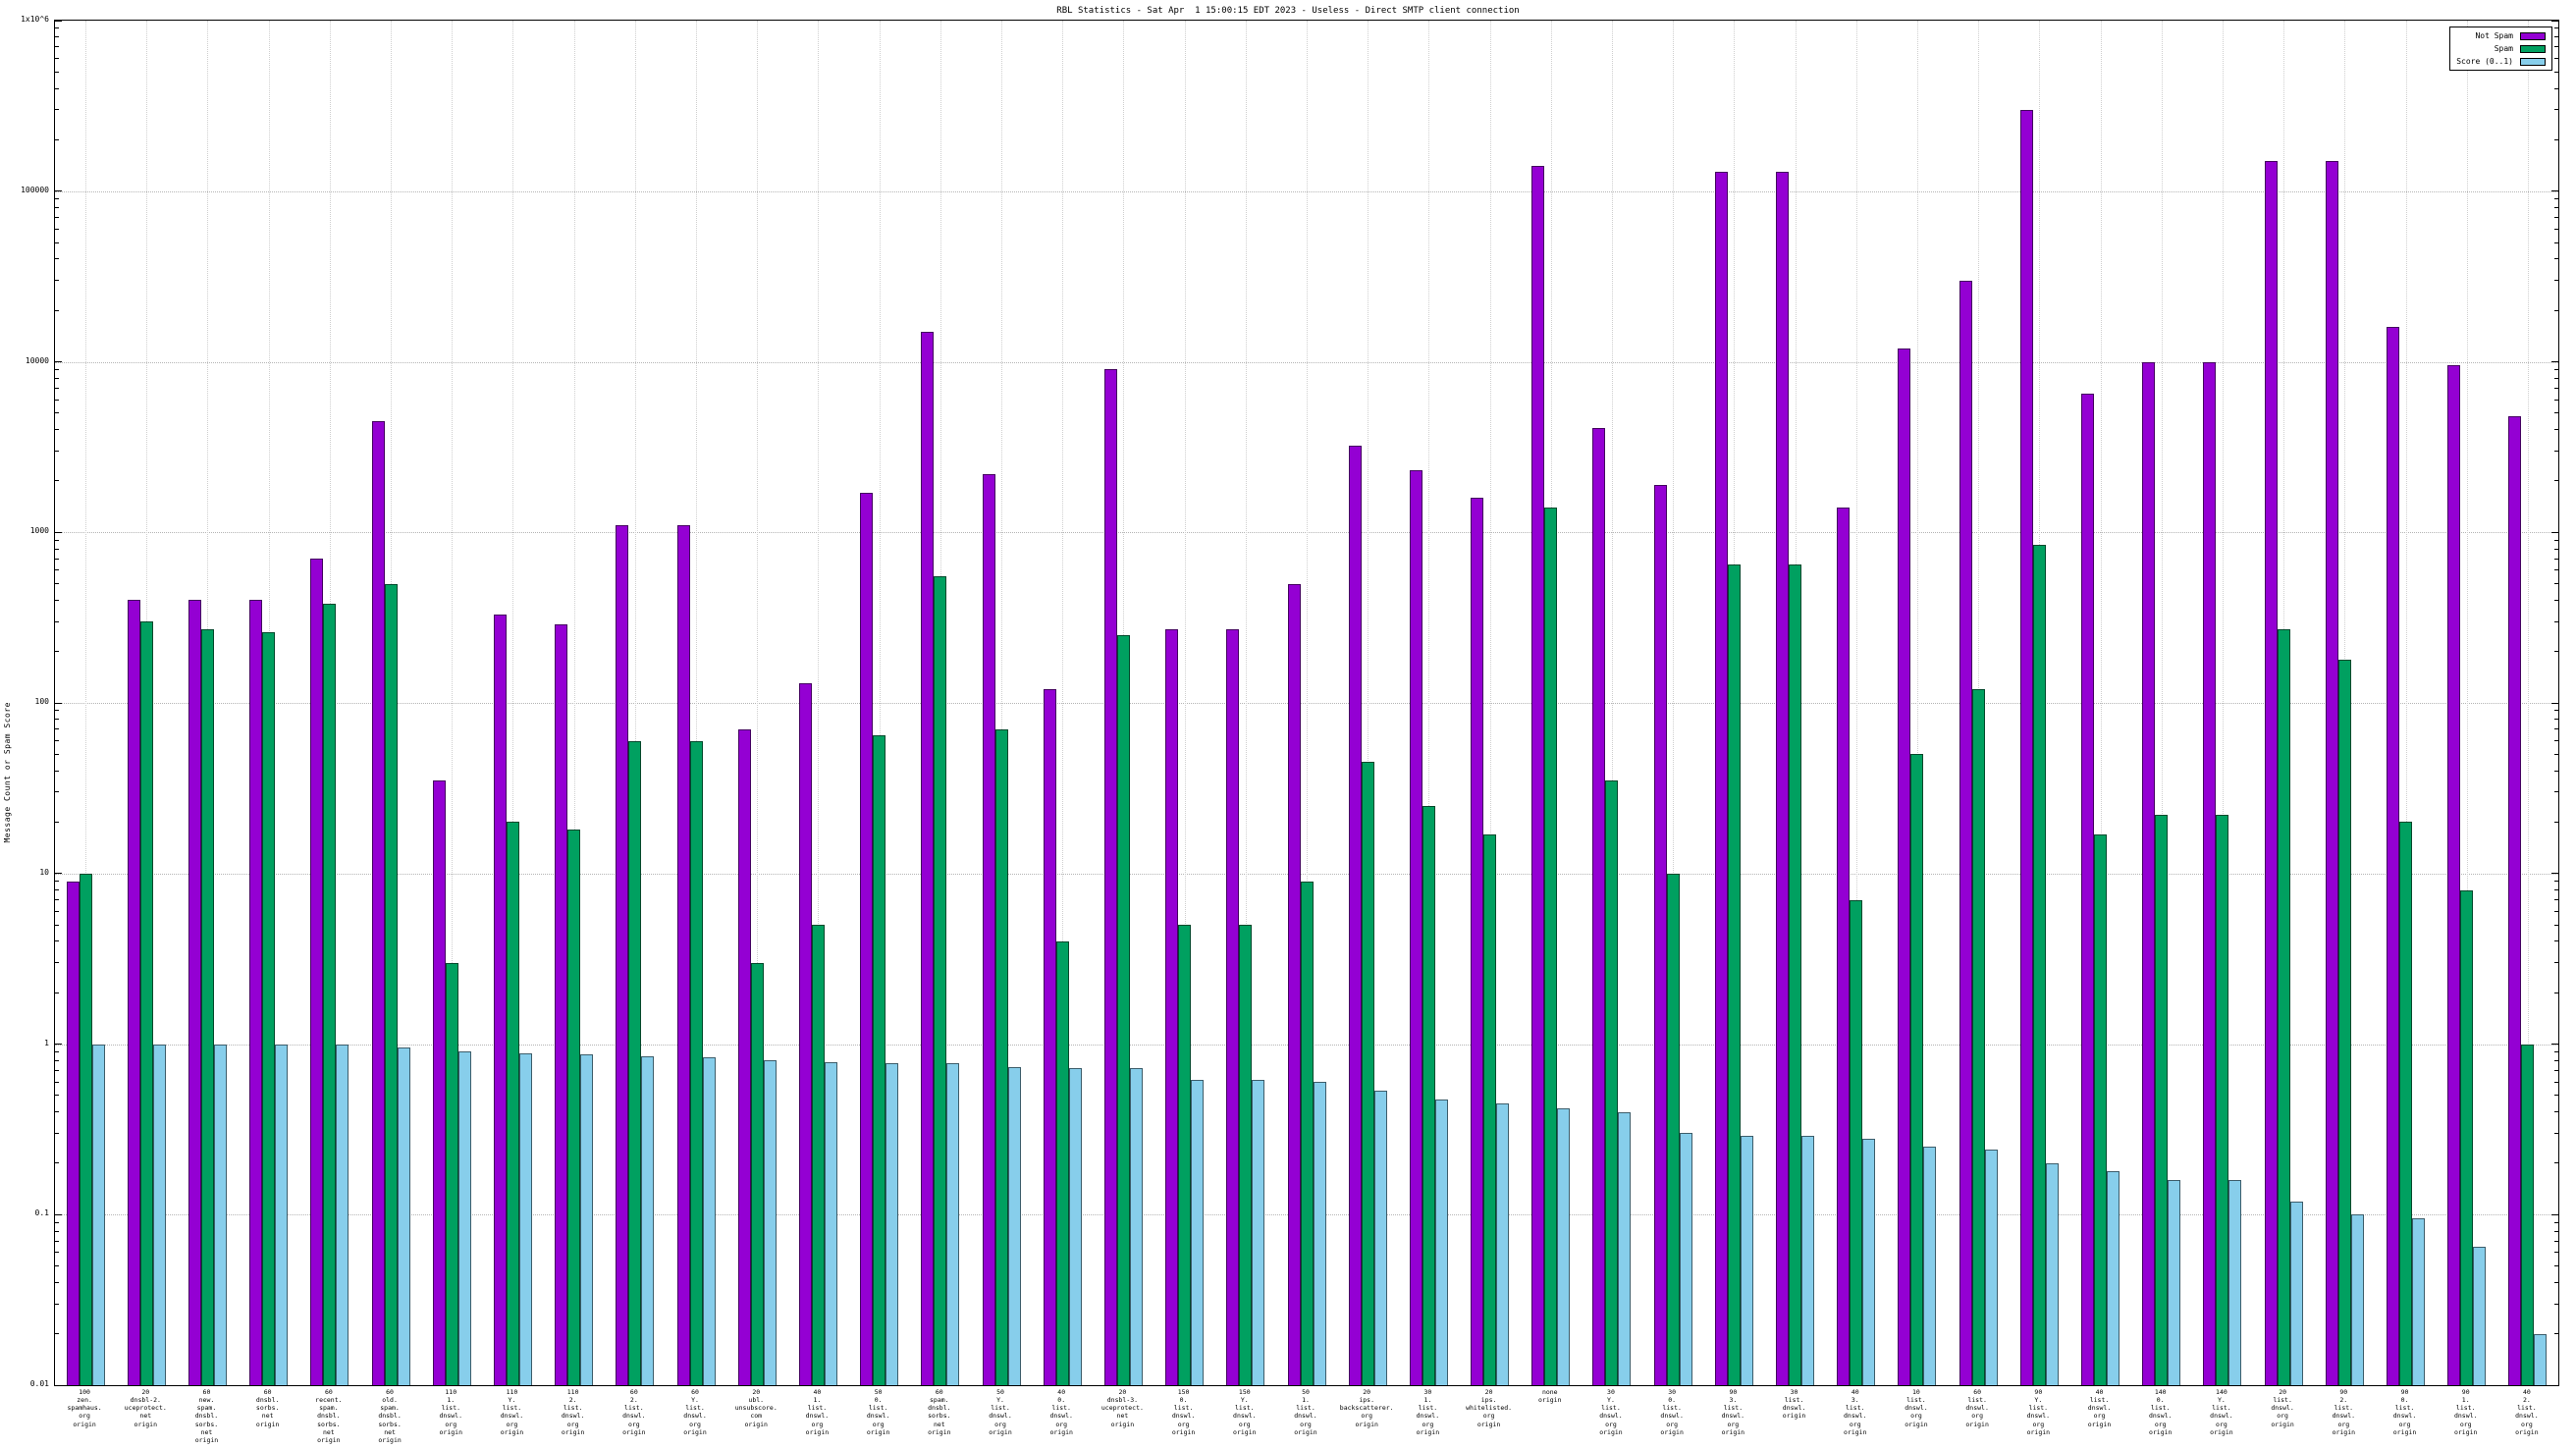  What do you see at coordinates (2099, 1408) in the screenshot?
I see `x-tick-label: 40 list. dnswl. org origin` at bounding box center [2099, 1408].